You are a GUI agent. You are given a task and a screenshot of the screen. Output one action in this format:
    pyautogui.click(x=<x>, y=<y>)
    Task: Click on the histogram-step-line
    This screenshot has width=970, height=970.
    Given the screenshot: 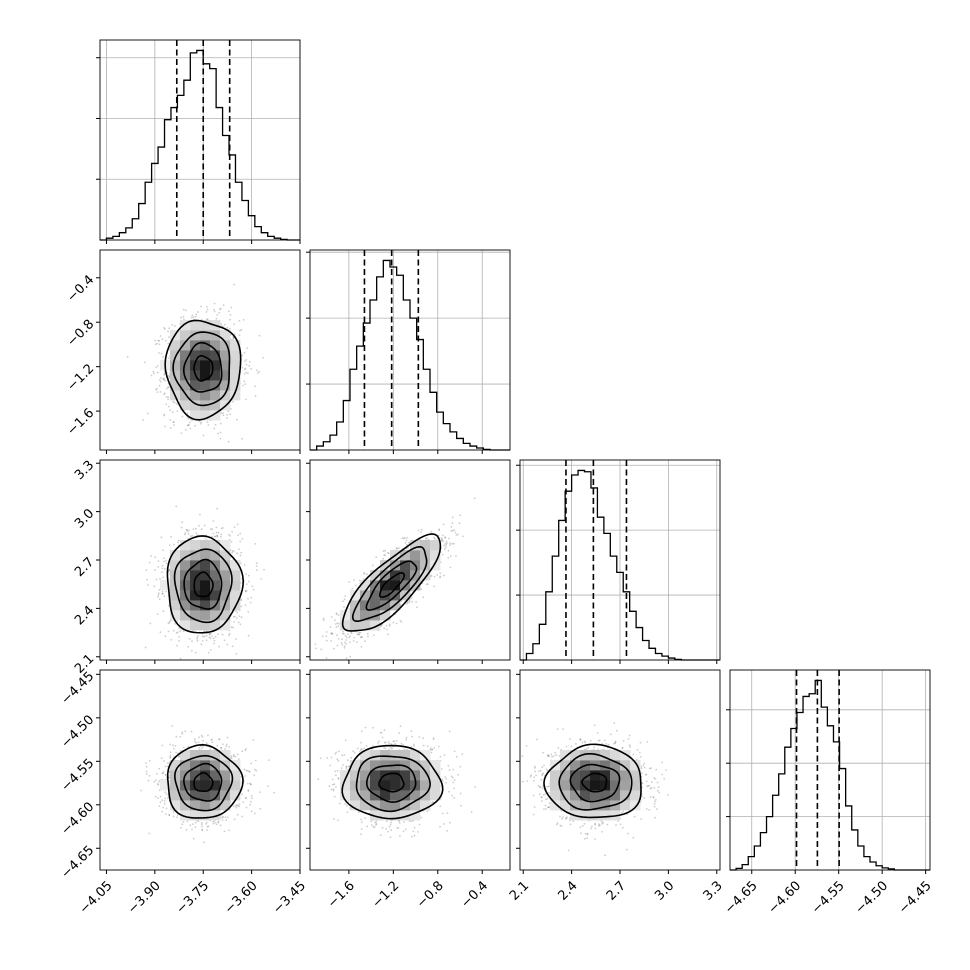 What is the action you would take?
    pyautogui.click(x=830, y=775)
    